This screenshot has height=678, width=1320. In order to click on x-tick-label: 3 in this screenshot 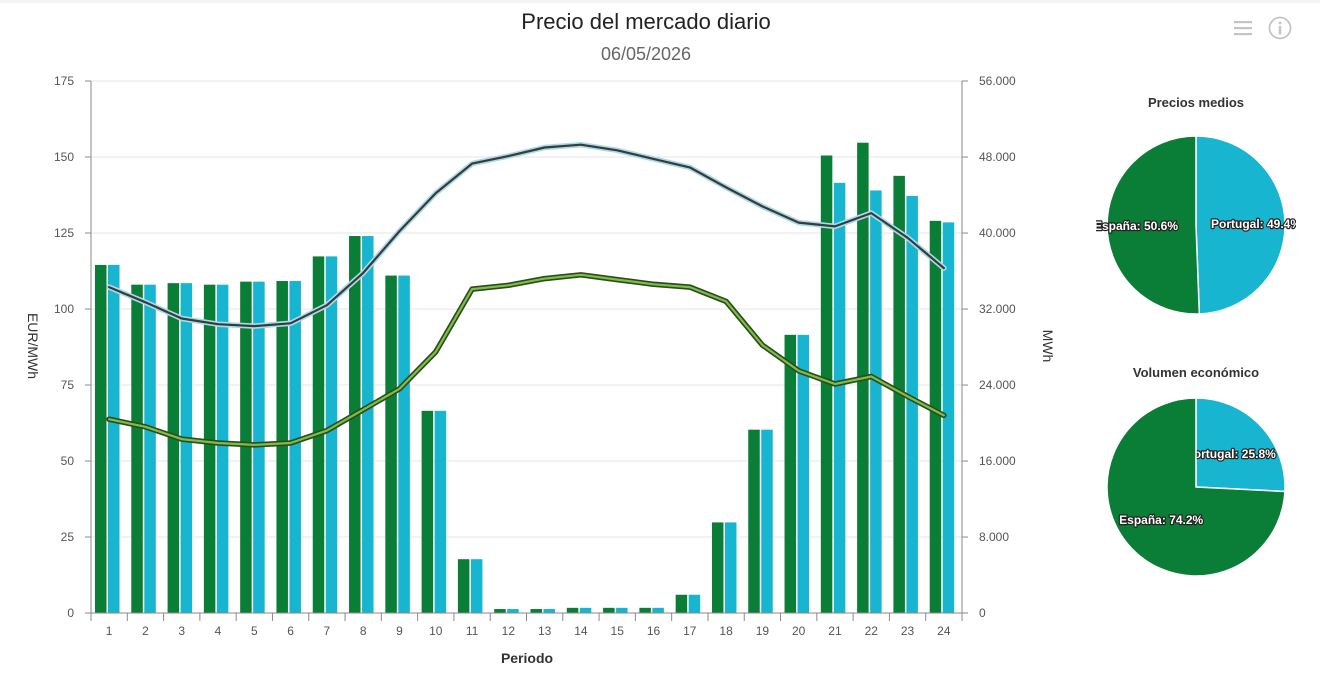, I will do `click(181, 631)`.